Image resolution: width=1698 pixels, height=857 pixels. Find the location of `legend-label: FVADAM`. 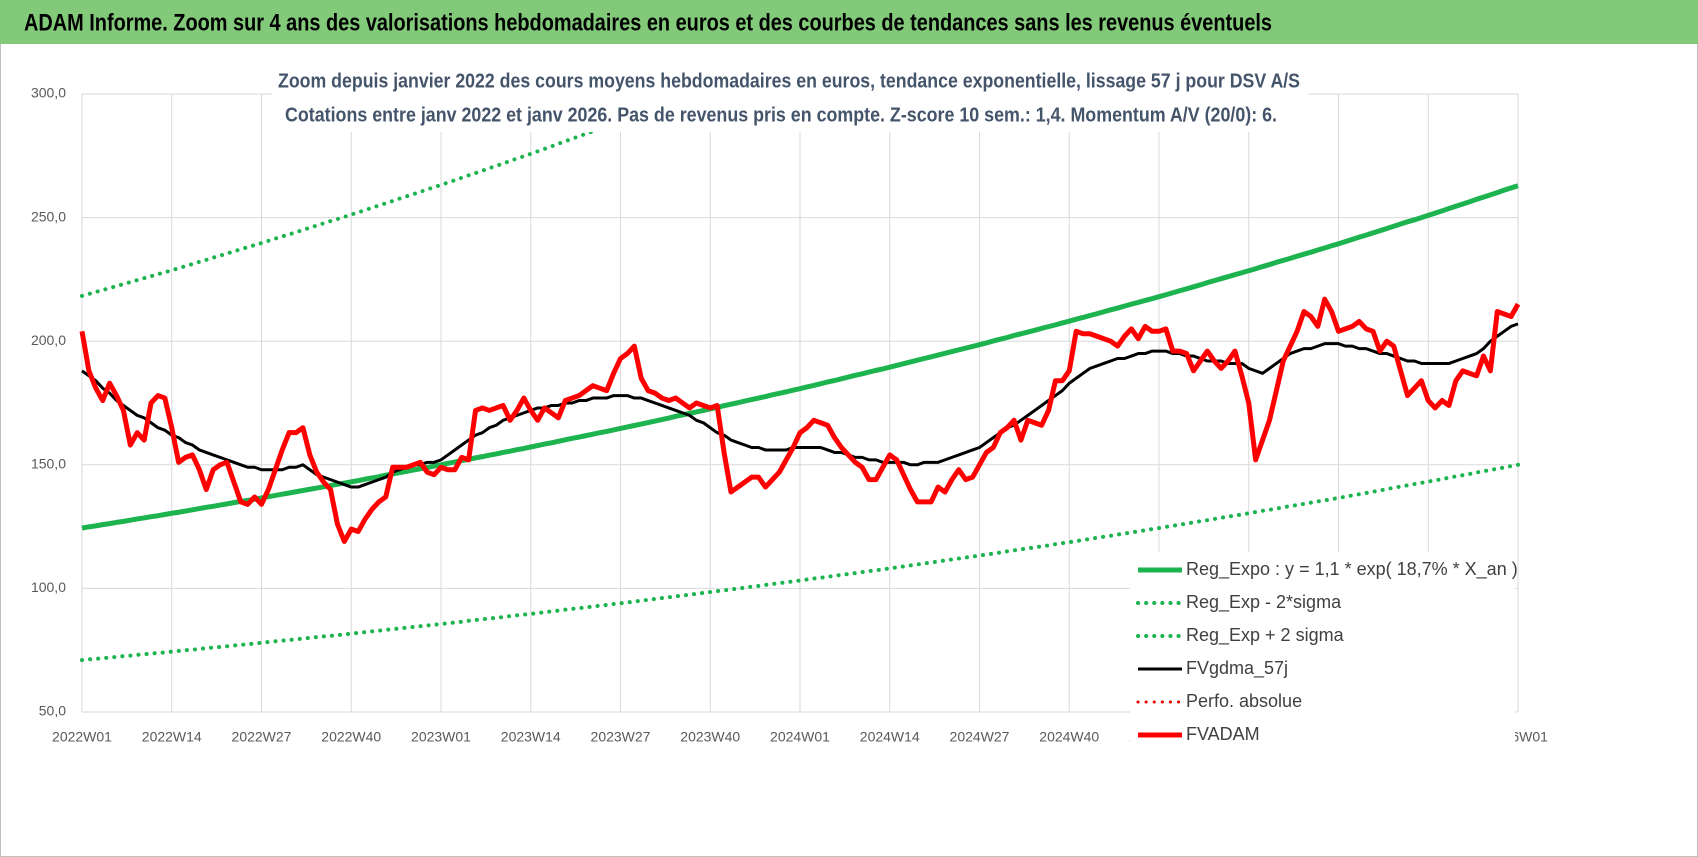

legend-label: FVADAM is located at coordinates (1223, 734).